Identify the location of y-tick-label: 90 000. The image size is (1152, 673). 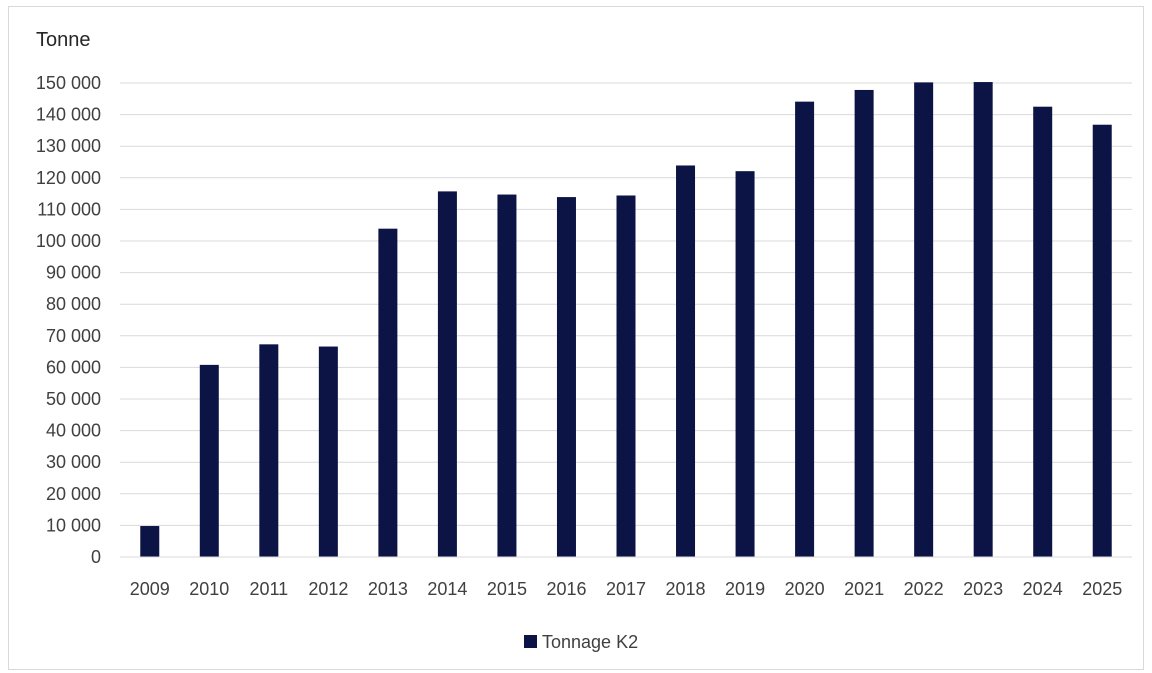
(73, 273).